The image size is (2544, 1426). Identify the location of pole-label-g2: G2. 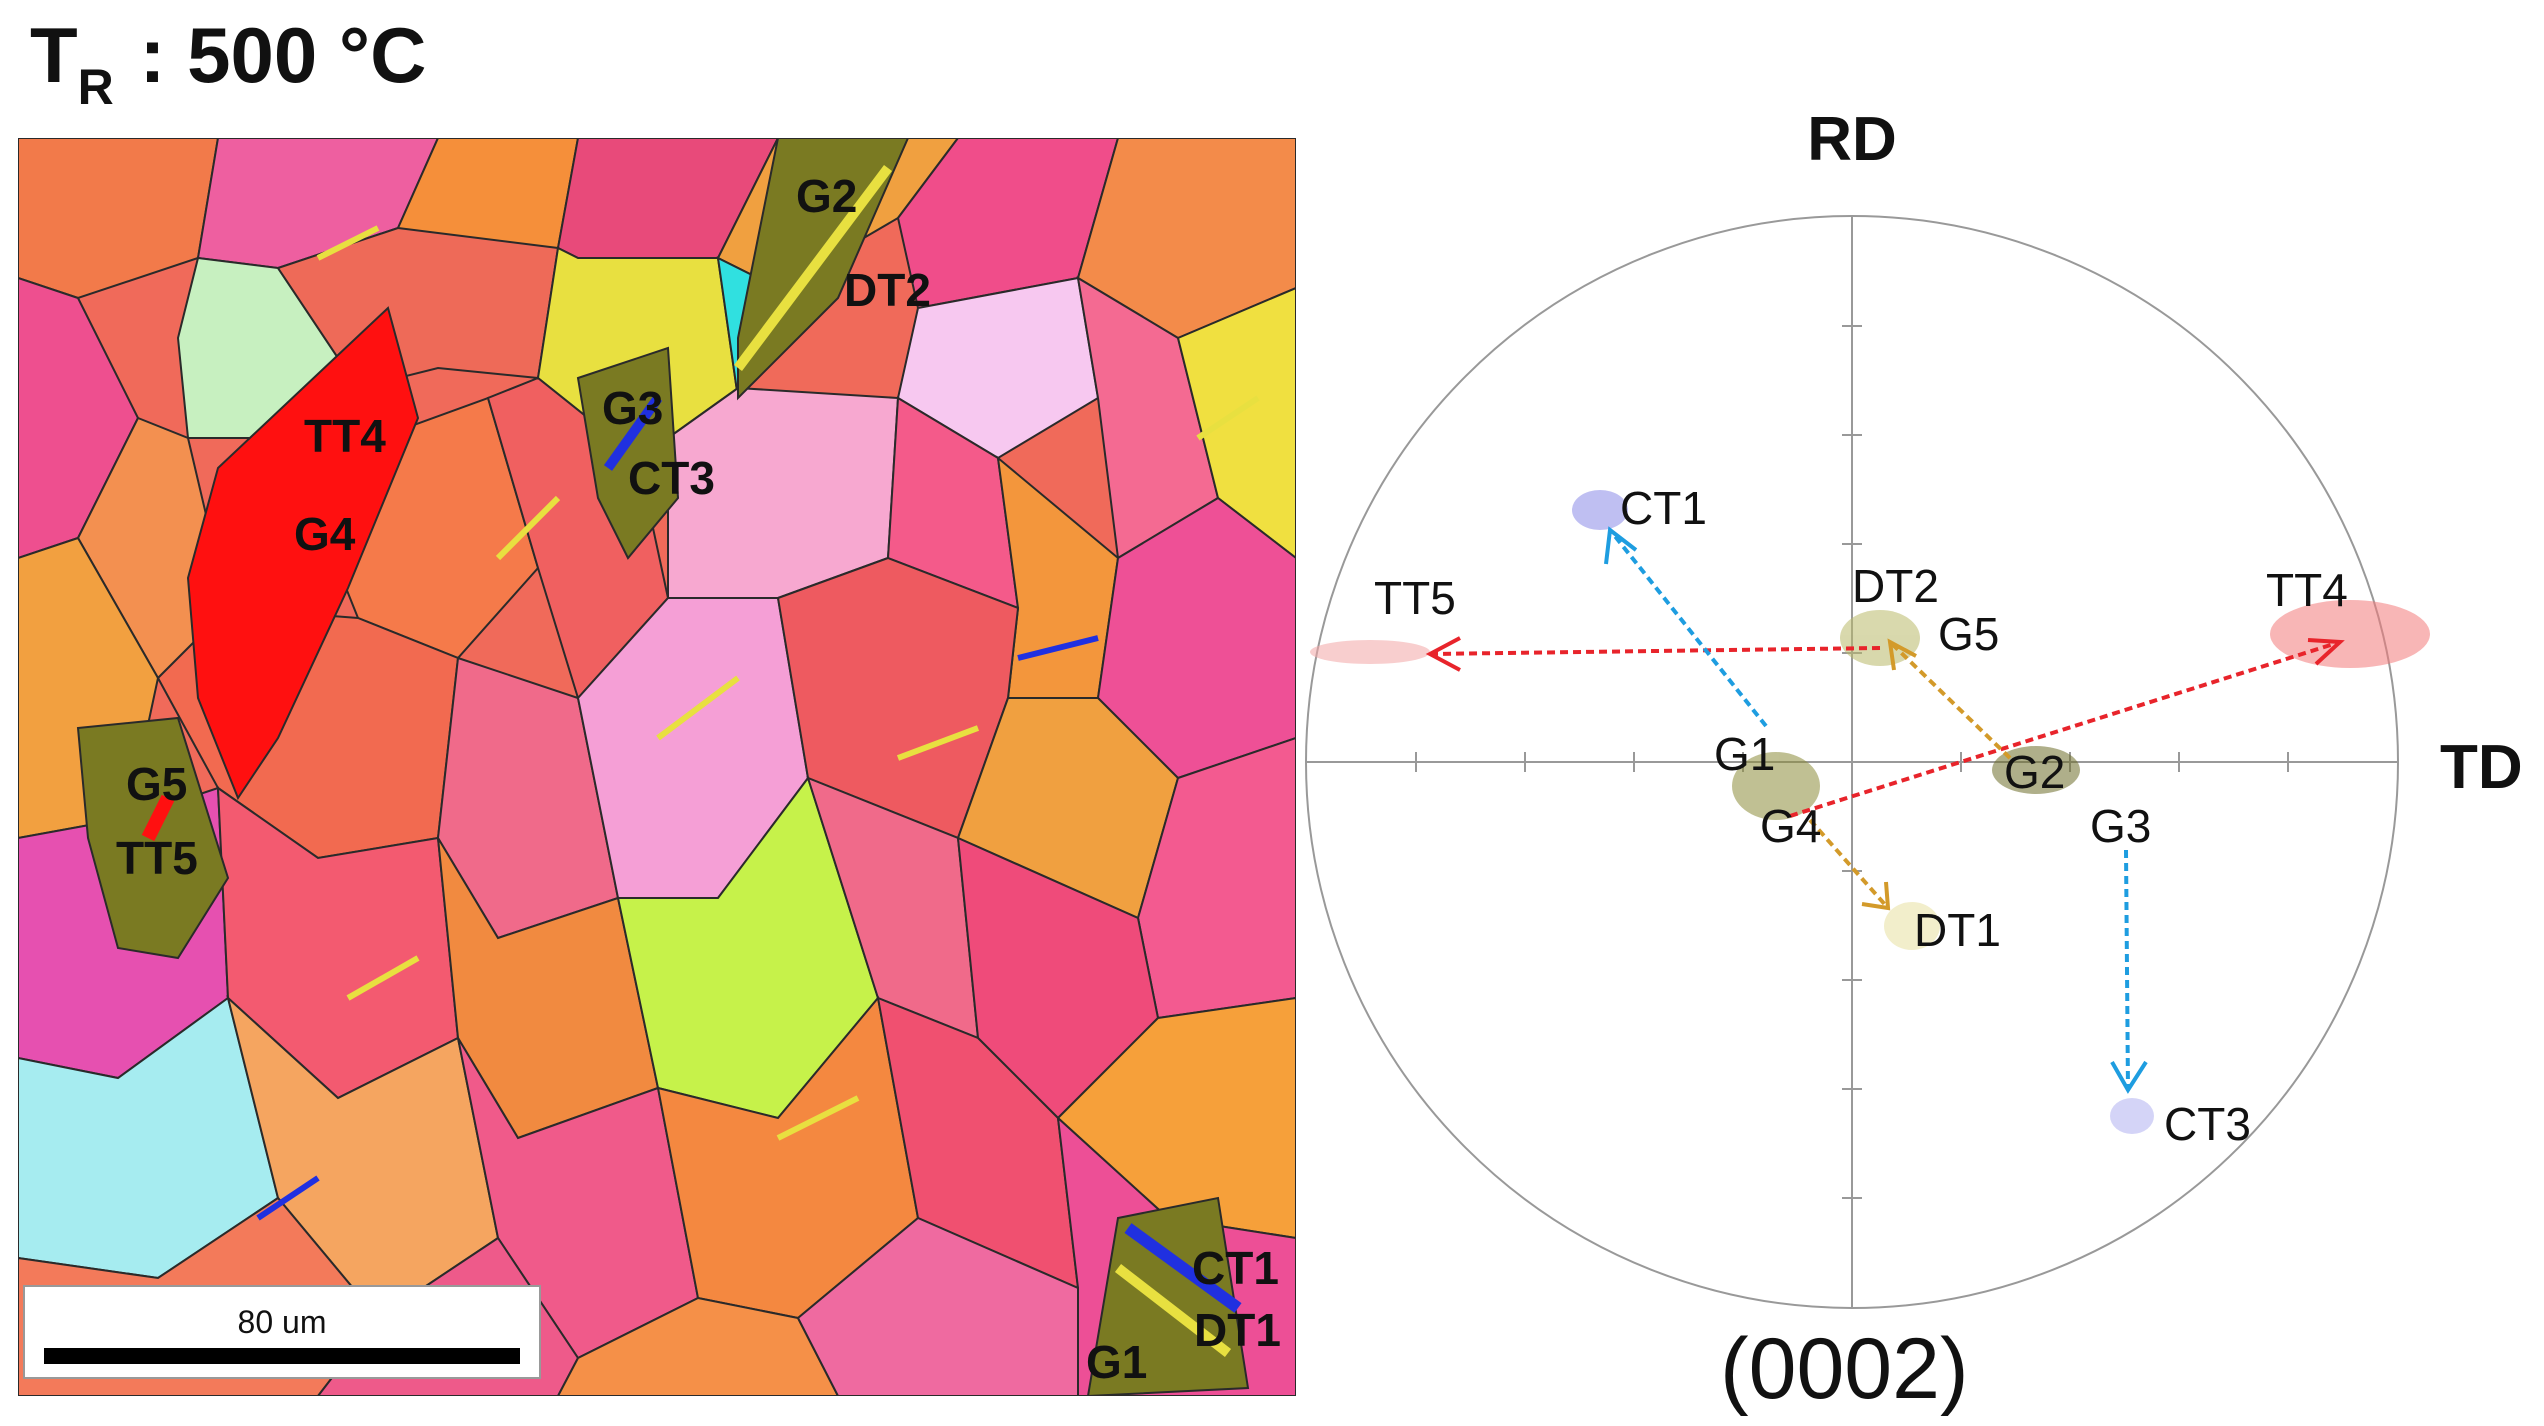
(2034, 772).